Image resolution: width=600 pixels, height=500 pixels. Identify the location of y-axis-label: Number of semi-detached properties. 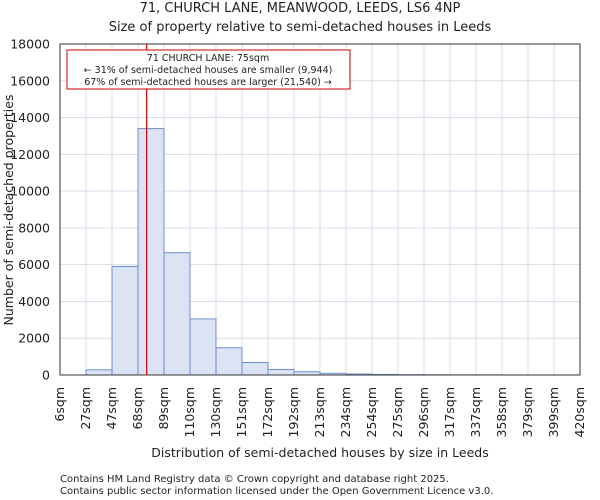
(8, 210).